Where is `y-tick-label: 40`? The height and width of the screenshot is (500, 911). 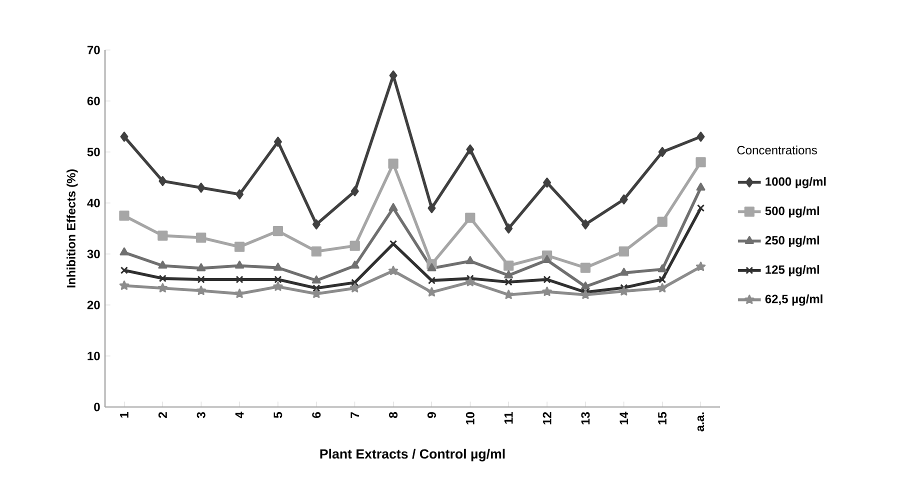
y-tick-label: 40 is located at coordinates (93, 203).